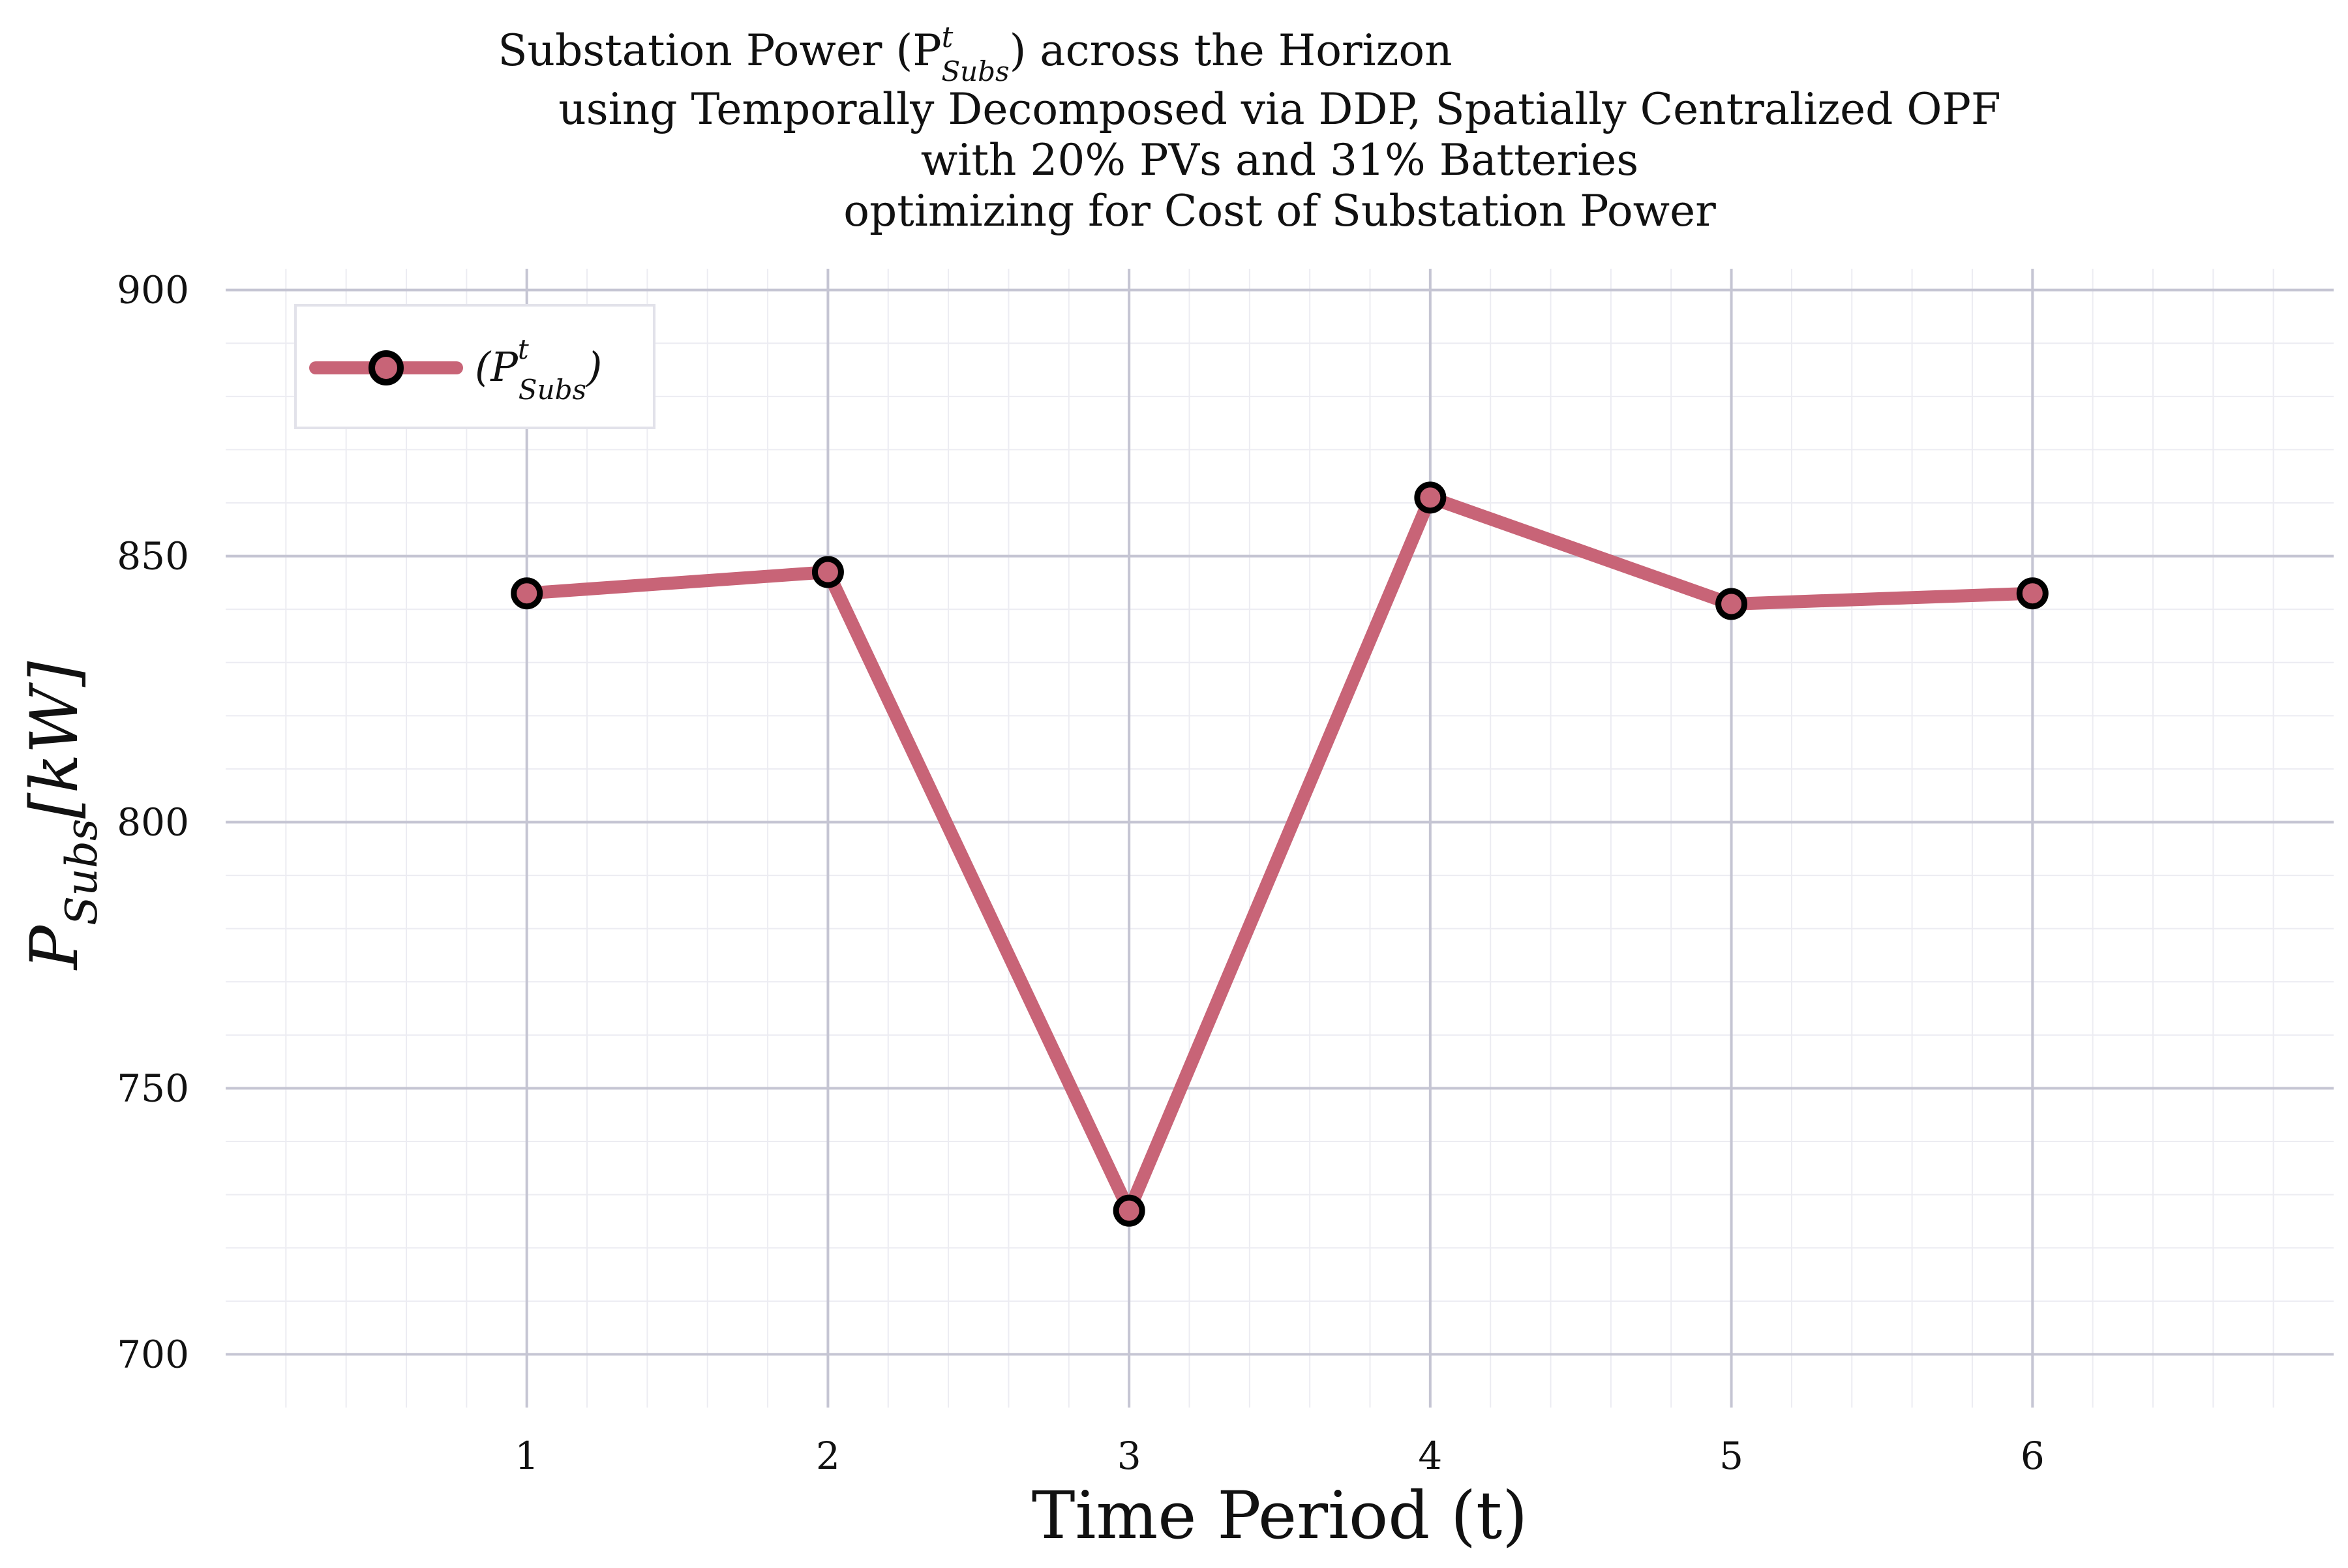  I want to click on x-tick-label: 4, so click(1430, 1456).